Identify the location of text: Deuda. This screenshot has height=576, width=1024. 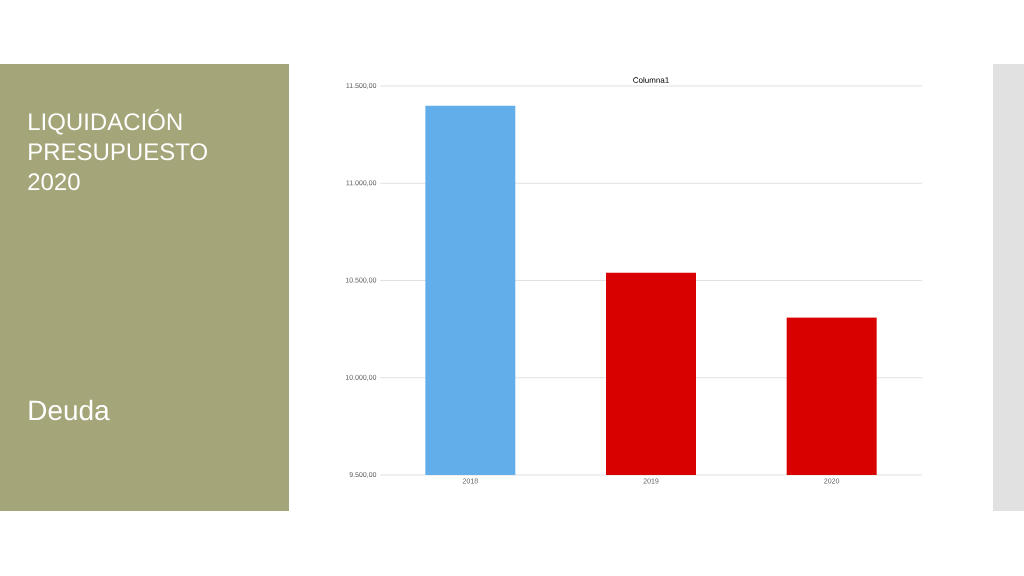
(69, 410).